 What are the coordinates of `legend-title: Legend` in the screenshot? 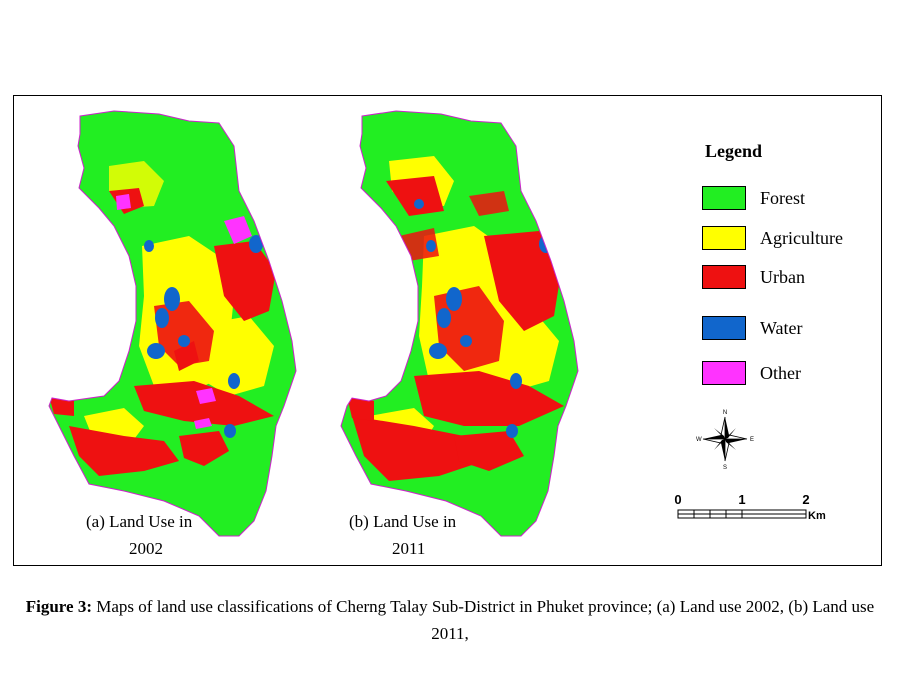 It's located at (734, 151).